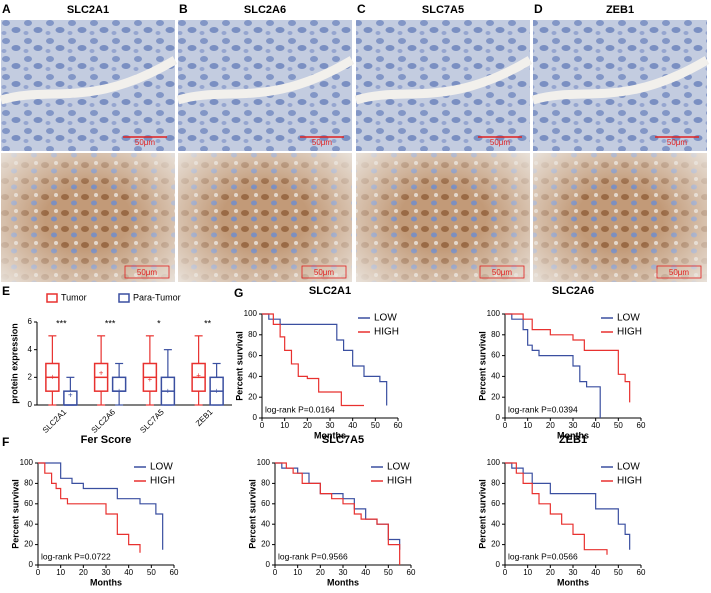 The image size is (711, 593). What do you see at coordinates (157, 297) in the screenshot?
I see `legend-label: Para-Tumor` at bounding box center [157, 297].